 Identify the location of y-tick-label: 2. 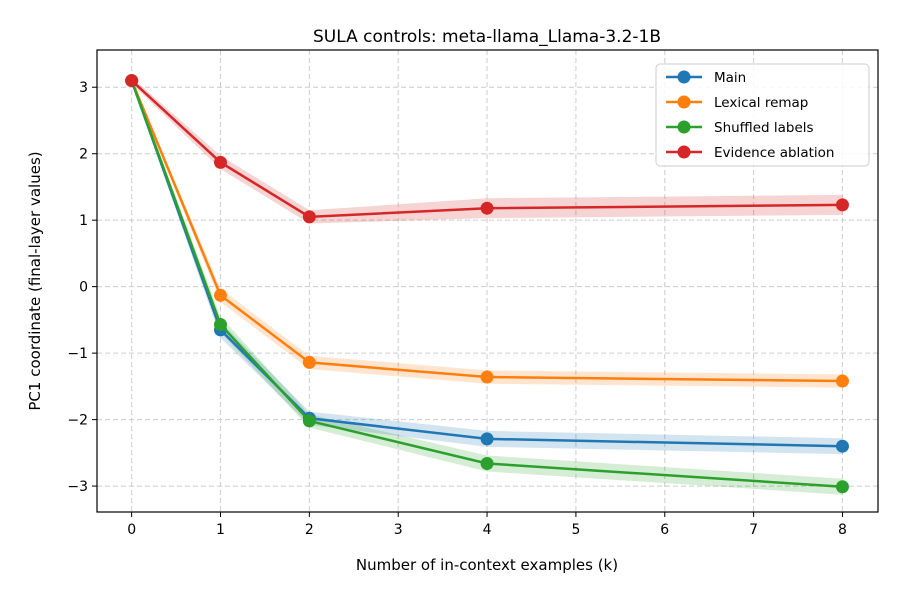
(83, 155).